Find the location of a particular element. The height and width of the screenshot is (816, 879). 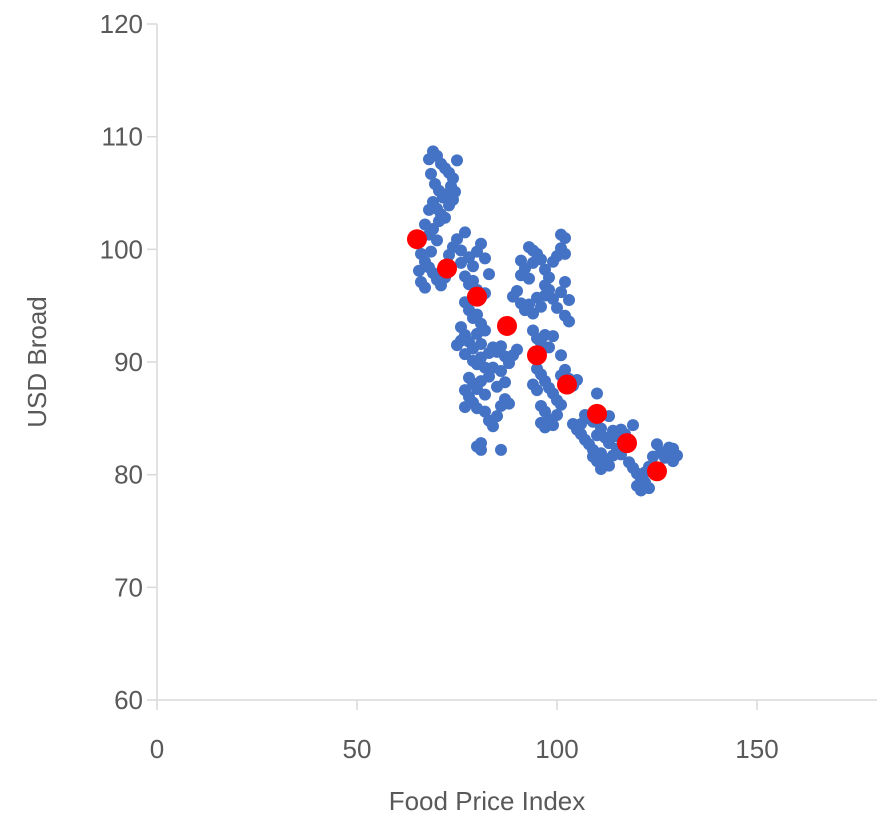

x-tick-label: 150 is located at coordinates (756, 749).